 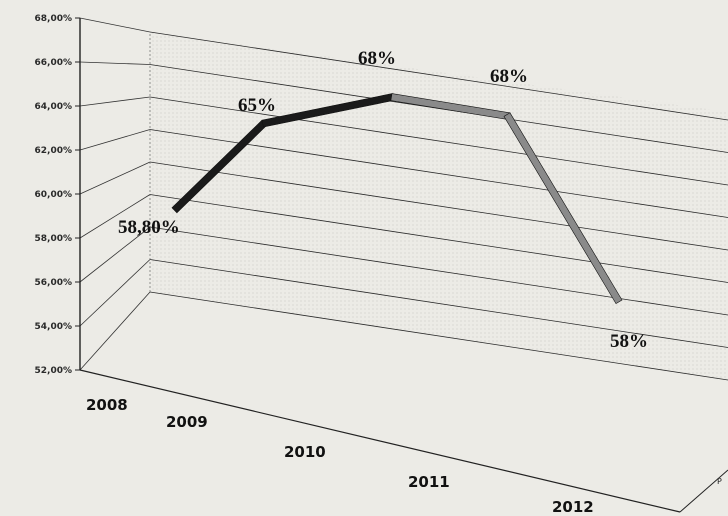 I want to click on y-tick-label: 58,00%, so click(x=54, y=239).